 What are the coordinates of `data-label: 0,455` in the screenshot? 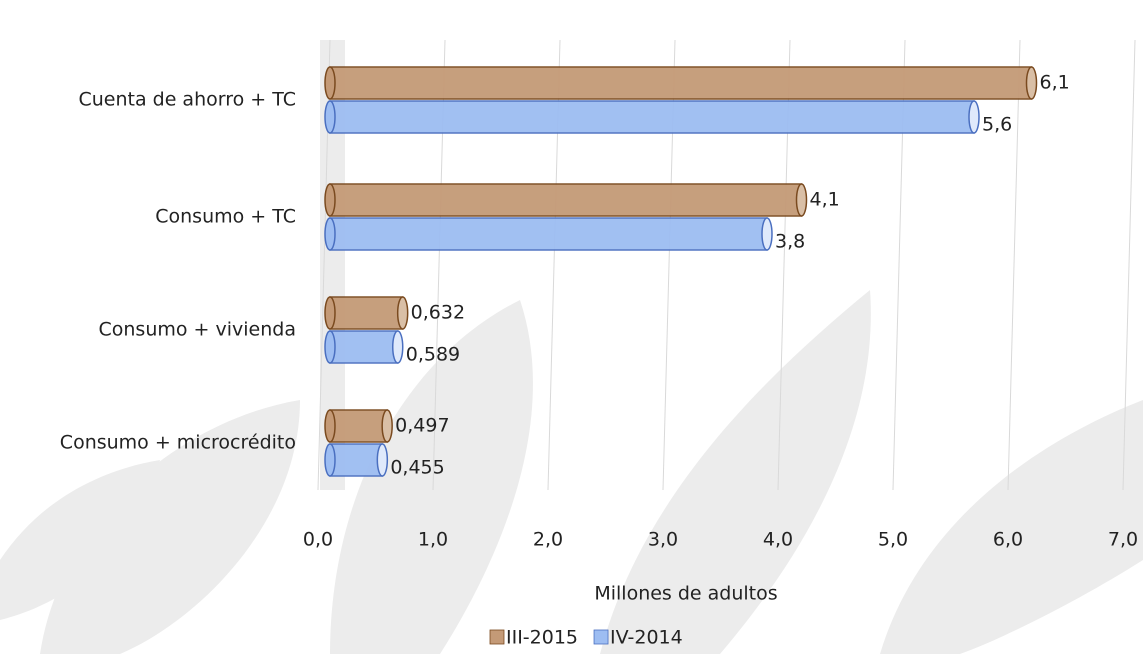 It's located at (417, 468).